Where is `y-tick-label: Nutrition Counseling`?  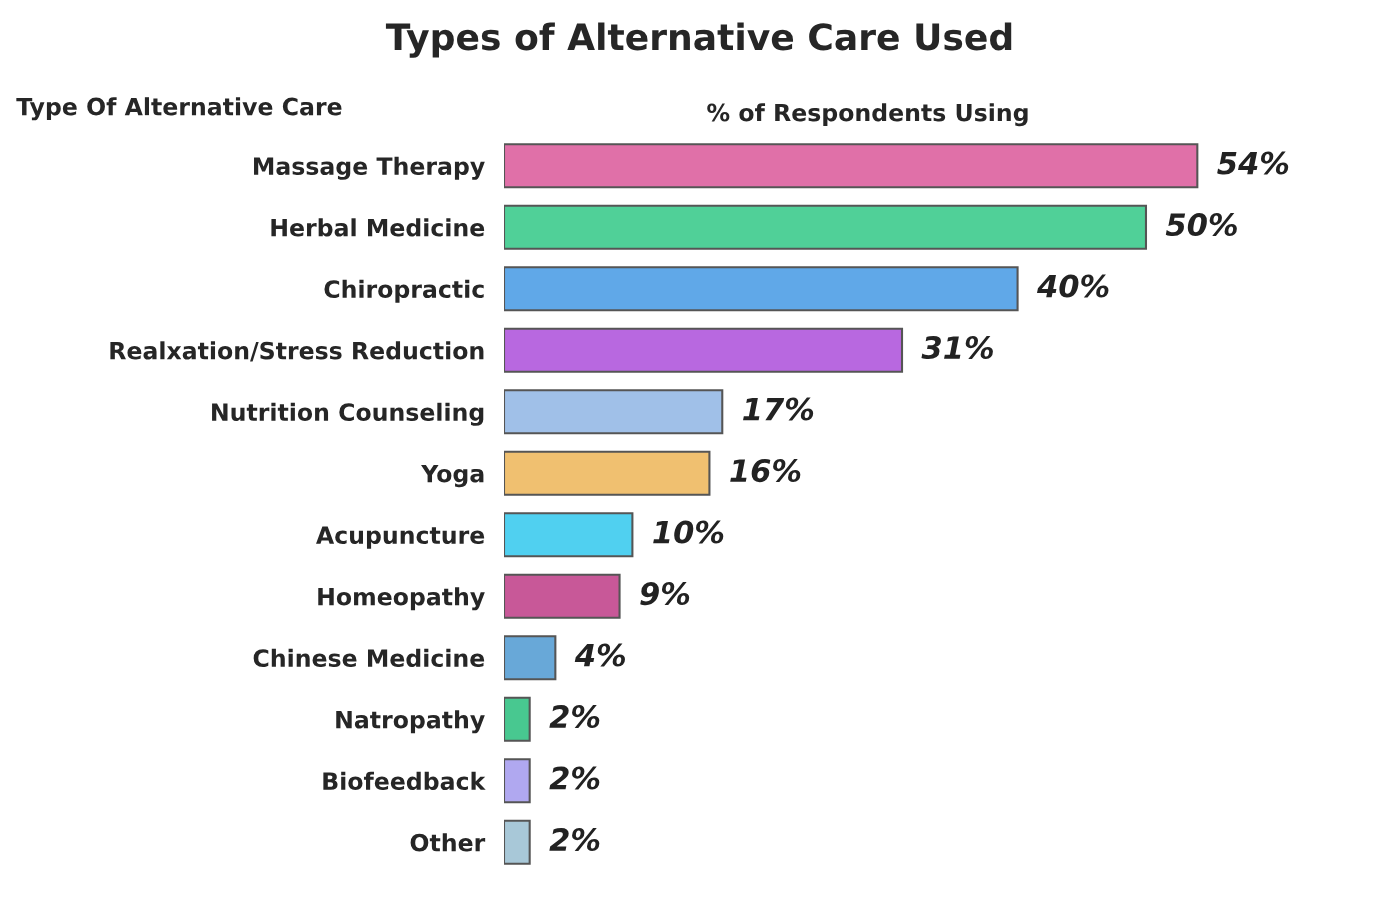
y-tick-label: Nutrition Counseling is located at coordinates (348, 414).